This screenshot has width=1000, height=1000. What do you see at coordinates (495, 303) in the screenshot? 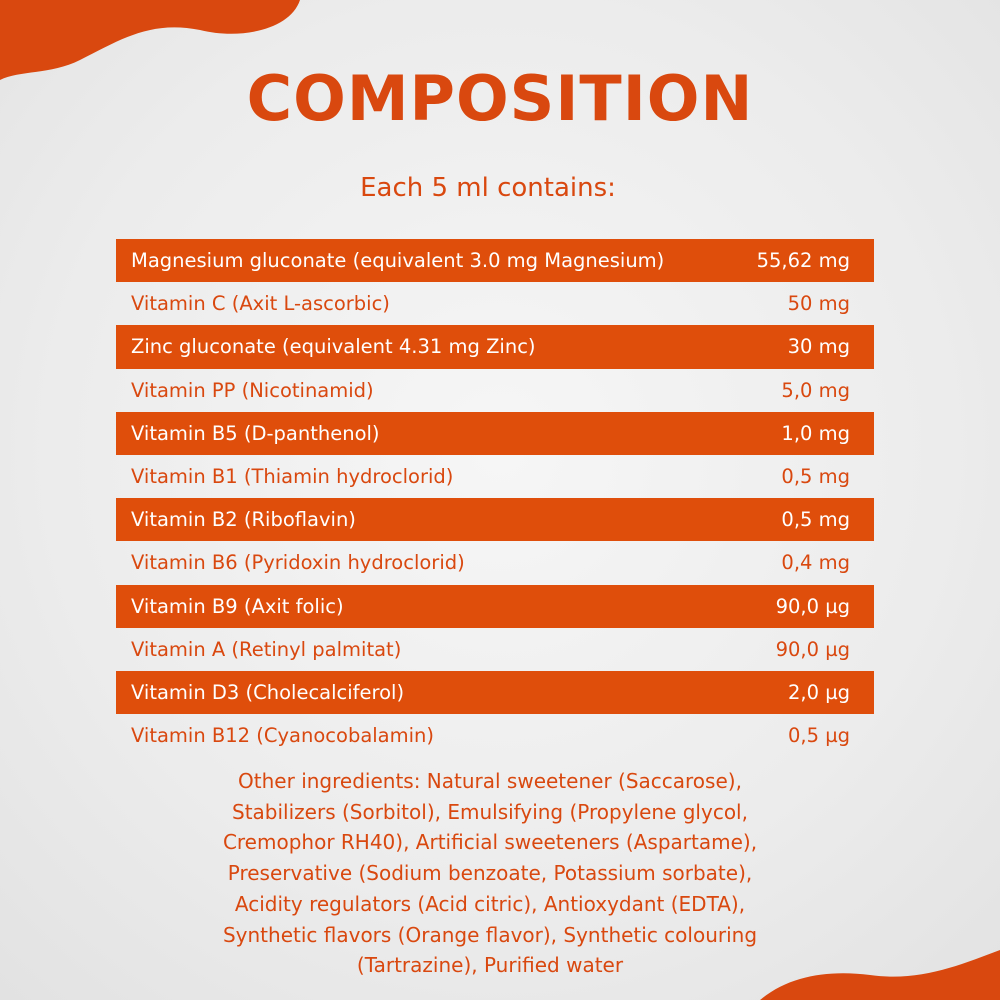
I see `table-row: Vitamin C (Axit L-ascorbic) 50 mg` at bounding box center [495, 303].